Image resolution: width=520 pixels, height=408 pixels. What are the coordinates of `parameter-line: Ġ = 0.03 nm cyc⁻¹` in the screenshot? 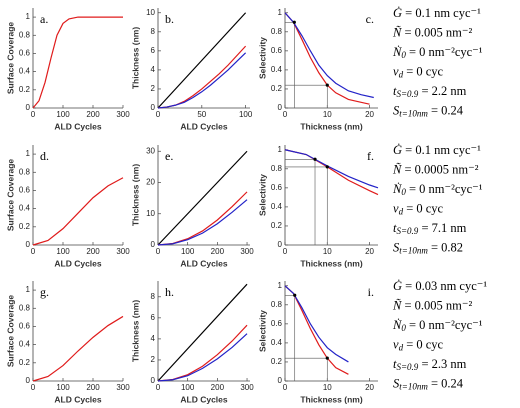 It's located at (440, 285).